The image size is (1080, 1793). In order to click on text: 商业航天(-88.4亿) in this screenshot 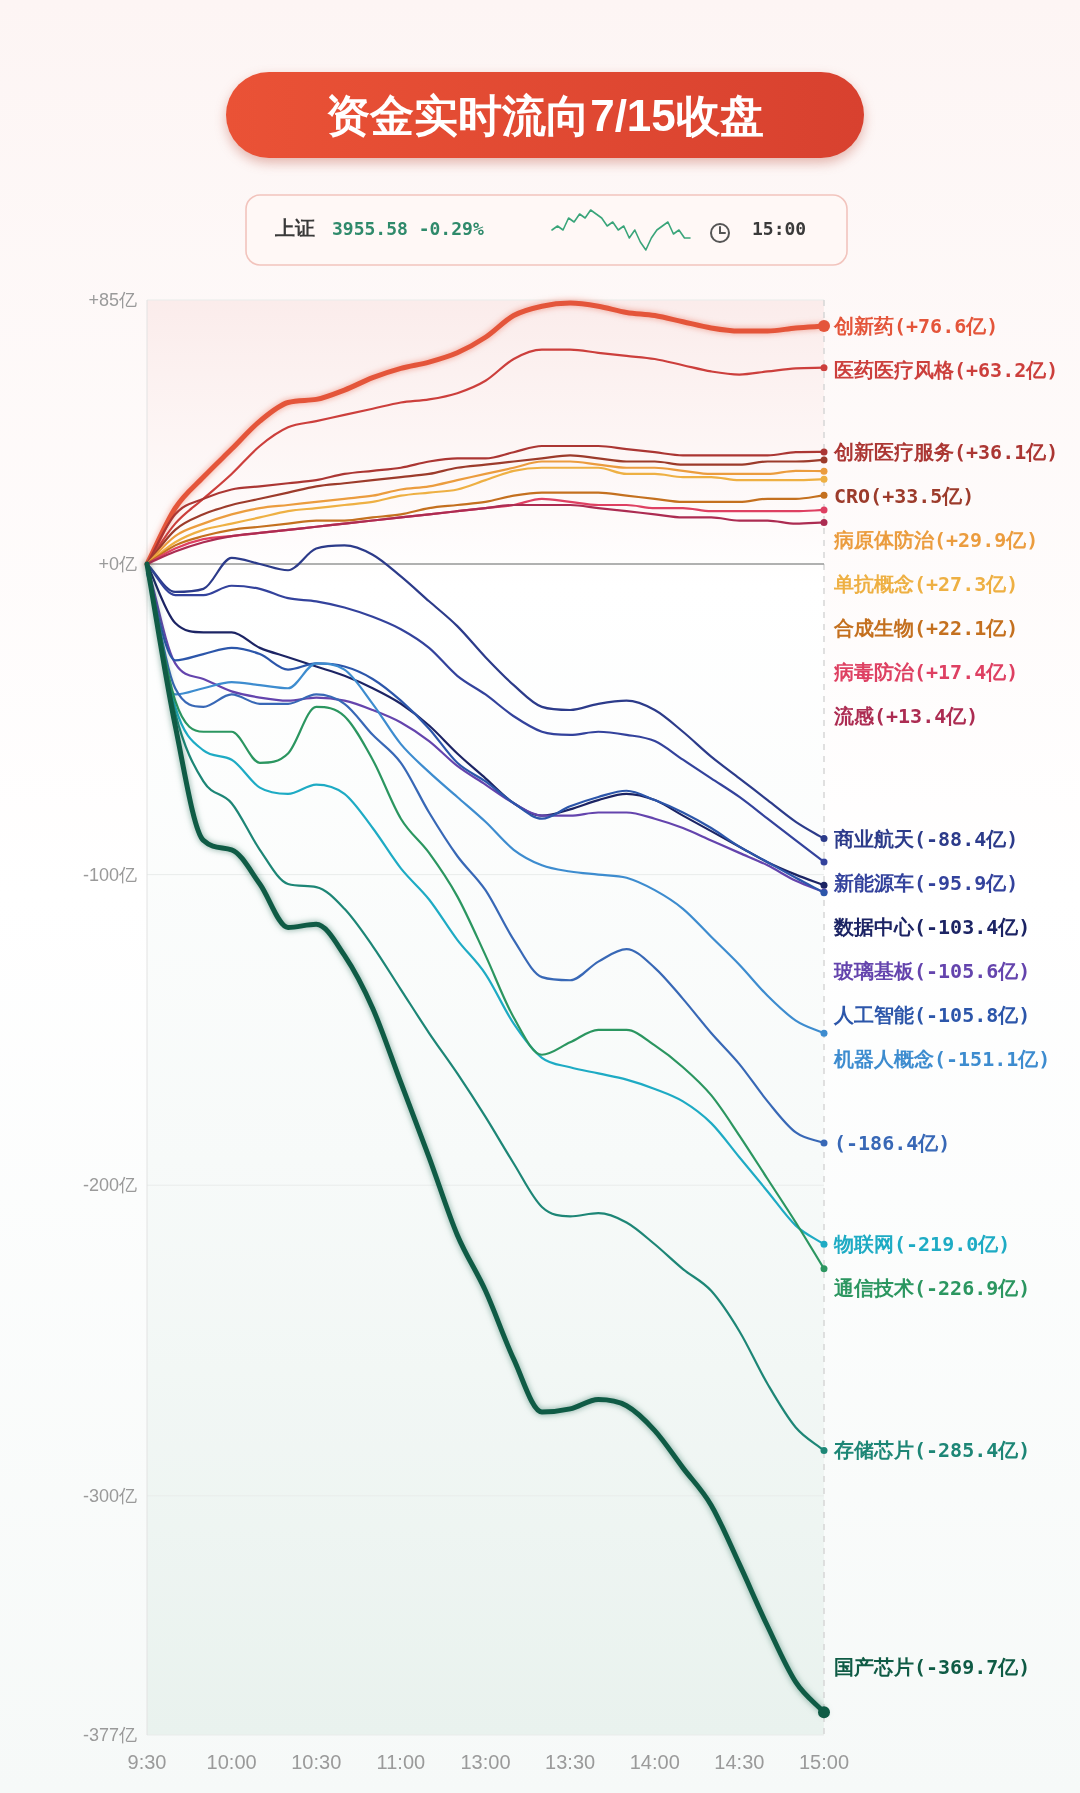, I will do `click(926, 838)`.